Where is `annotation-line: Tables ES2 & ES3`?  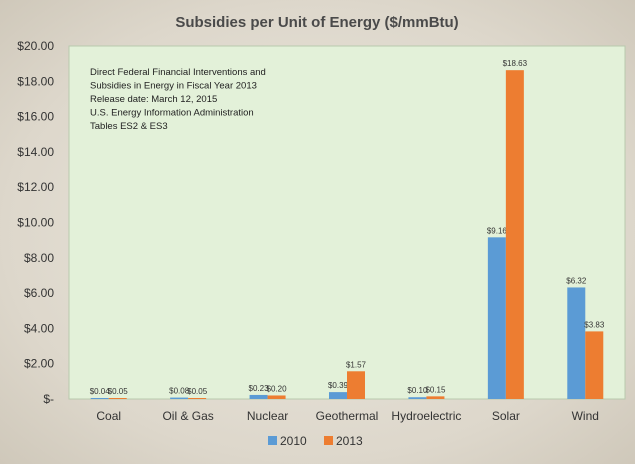 annotation-line: Tables ES2 & ES3 is located at coordinates (129, 126).